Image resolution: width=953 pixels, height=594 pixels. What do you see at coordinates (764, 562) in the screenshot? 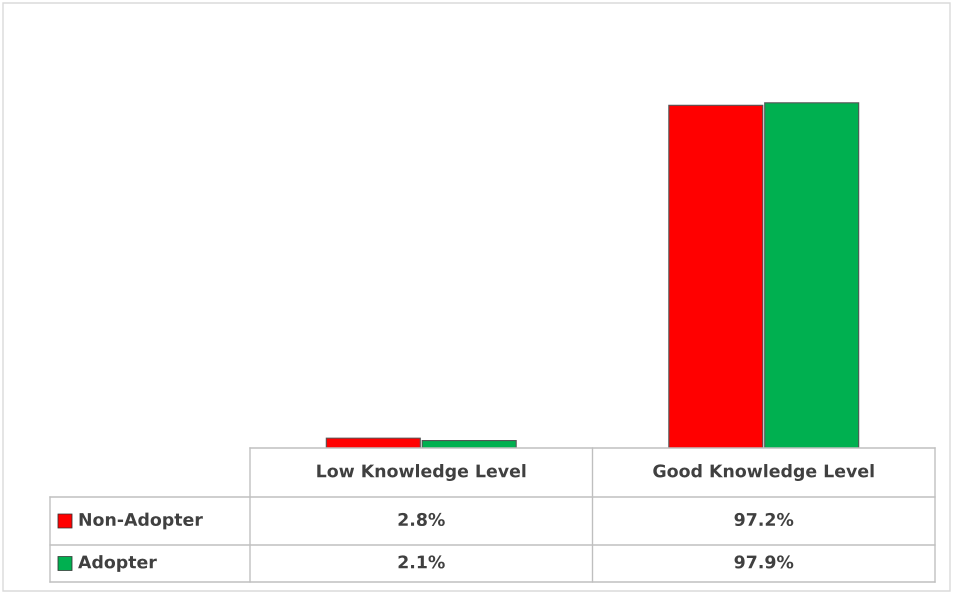
I see `data-label: 97.9%` at bounding box center [764, 562].